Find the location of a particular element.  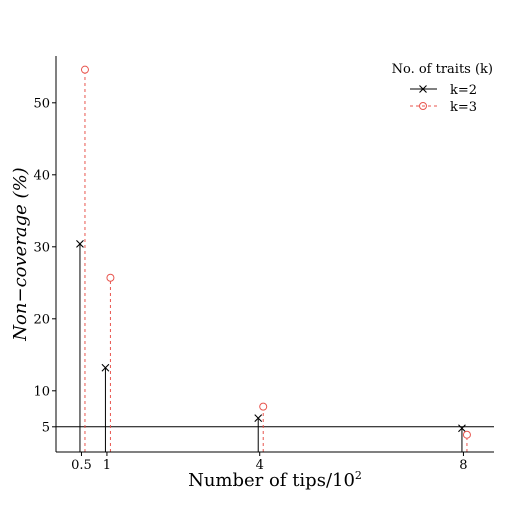

y-tick-label-30: 30 is located at coordinates (41, 247).